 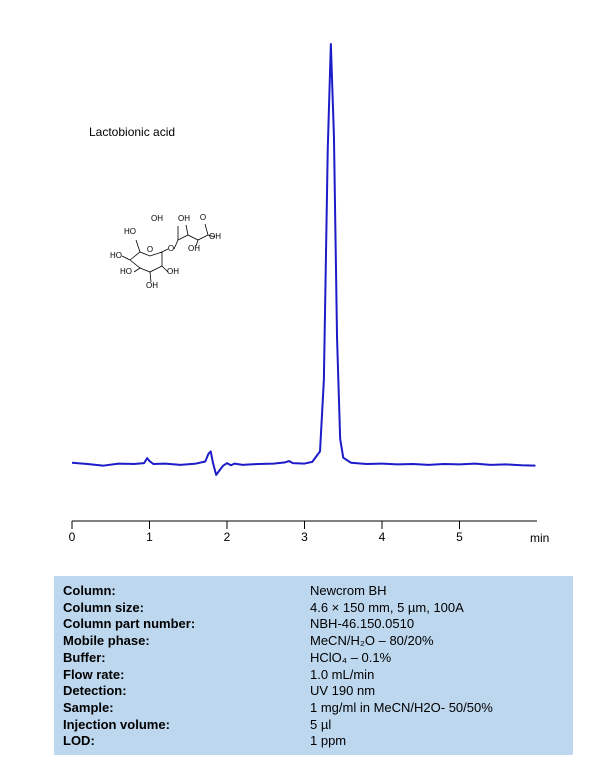 What do you see at coordinates (79, 741) in the screenshot?
I see `row-label: LOD:` at bounding box center [79, 741].